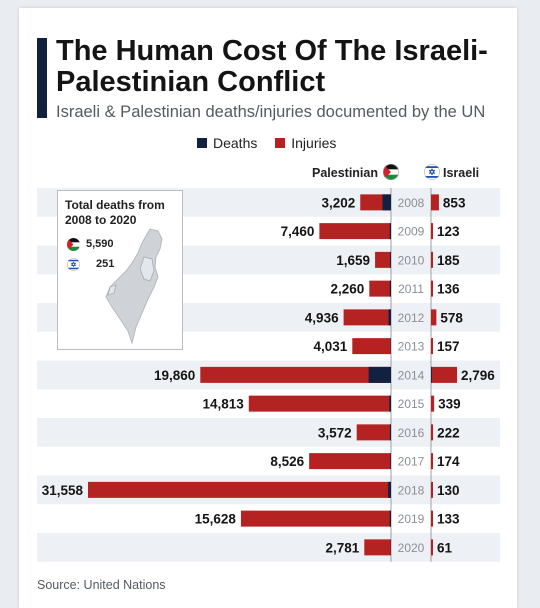 The height and width of the screenshot is (608, 540). I want to click on label-palestinian-total: 2,781, so click(343, 547).